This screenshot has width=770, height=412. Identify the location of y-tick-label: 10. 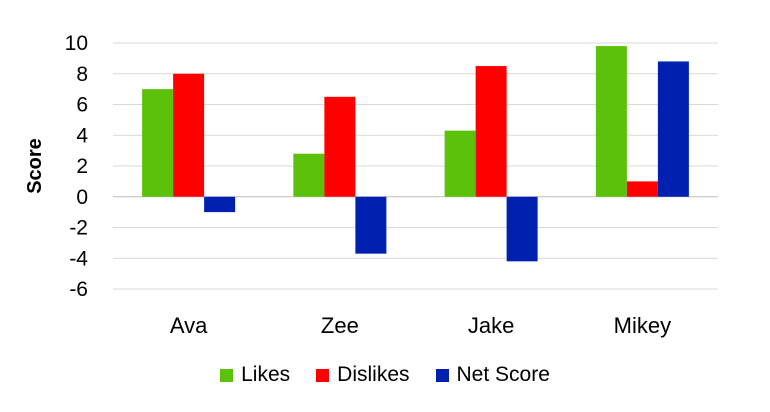
(76, 43).